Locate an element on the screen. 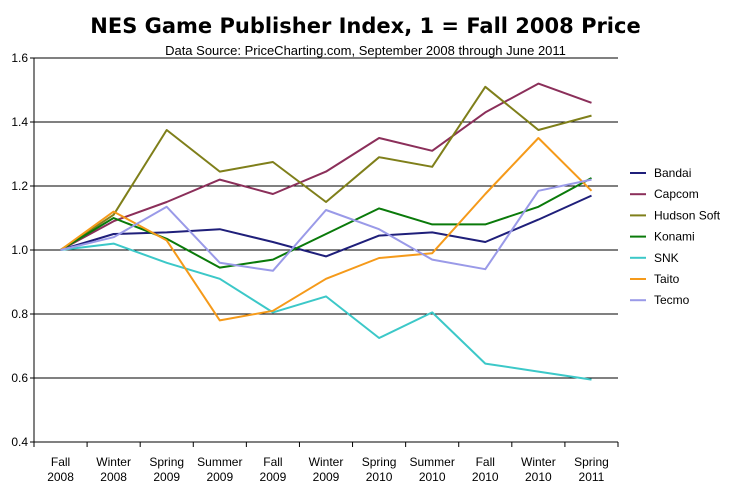 This screenshot has width=731, height=486. y-tick-label: 1.0 is located at coordinates (19, 250).